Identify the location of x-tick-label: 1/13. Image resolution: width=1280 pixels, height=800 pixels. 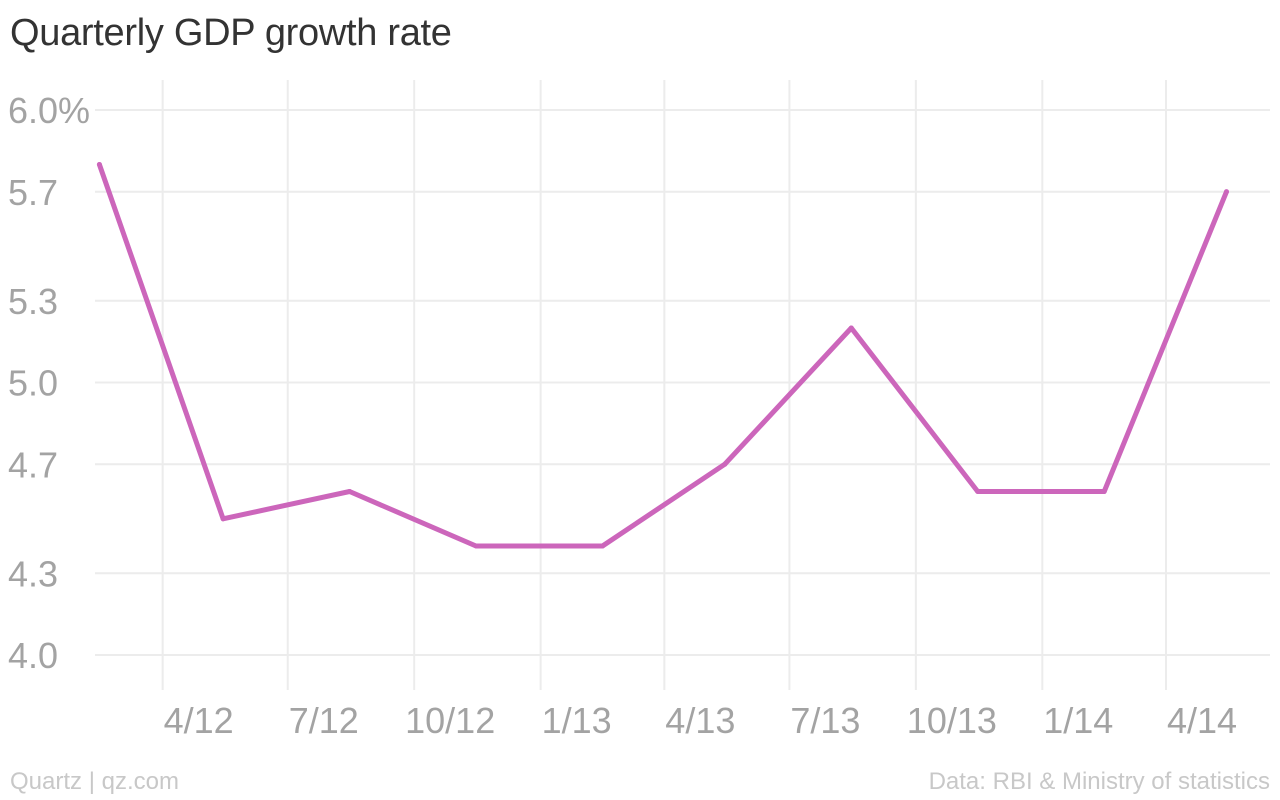
(577, 720).